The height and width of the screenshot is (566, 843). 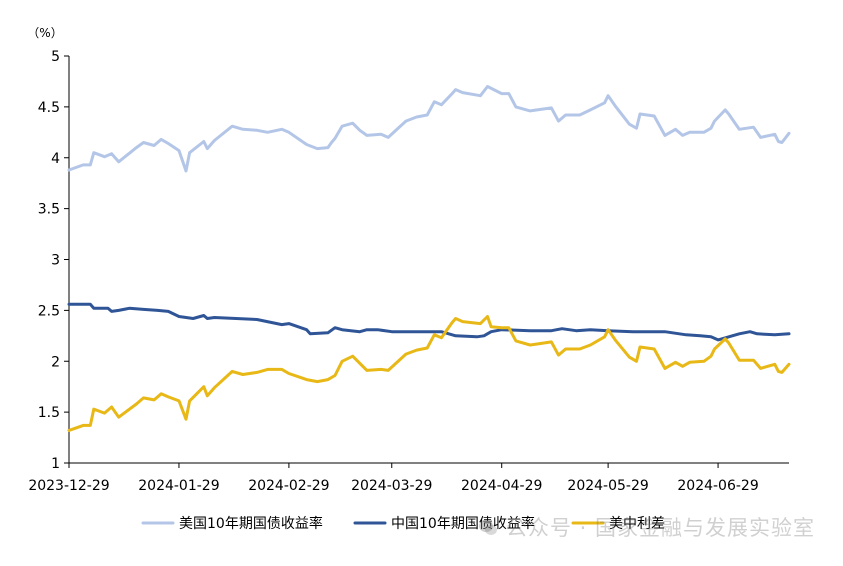 I want to click on x-tick-label: 2024-03-29, so click(x=391, y=486).